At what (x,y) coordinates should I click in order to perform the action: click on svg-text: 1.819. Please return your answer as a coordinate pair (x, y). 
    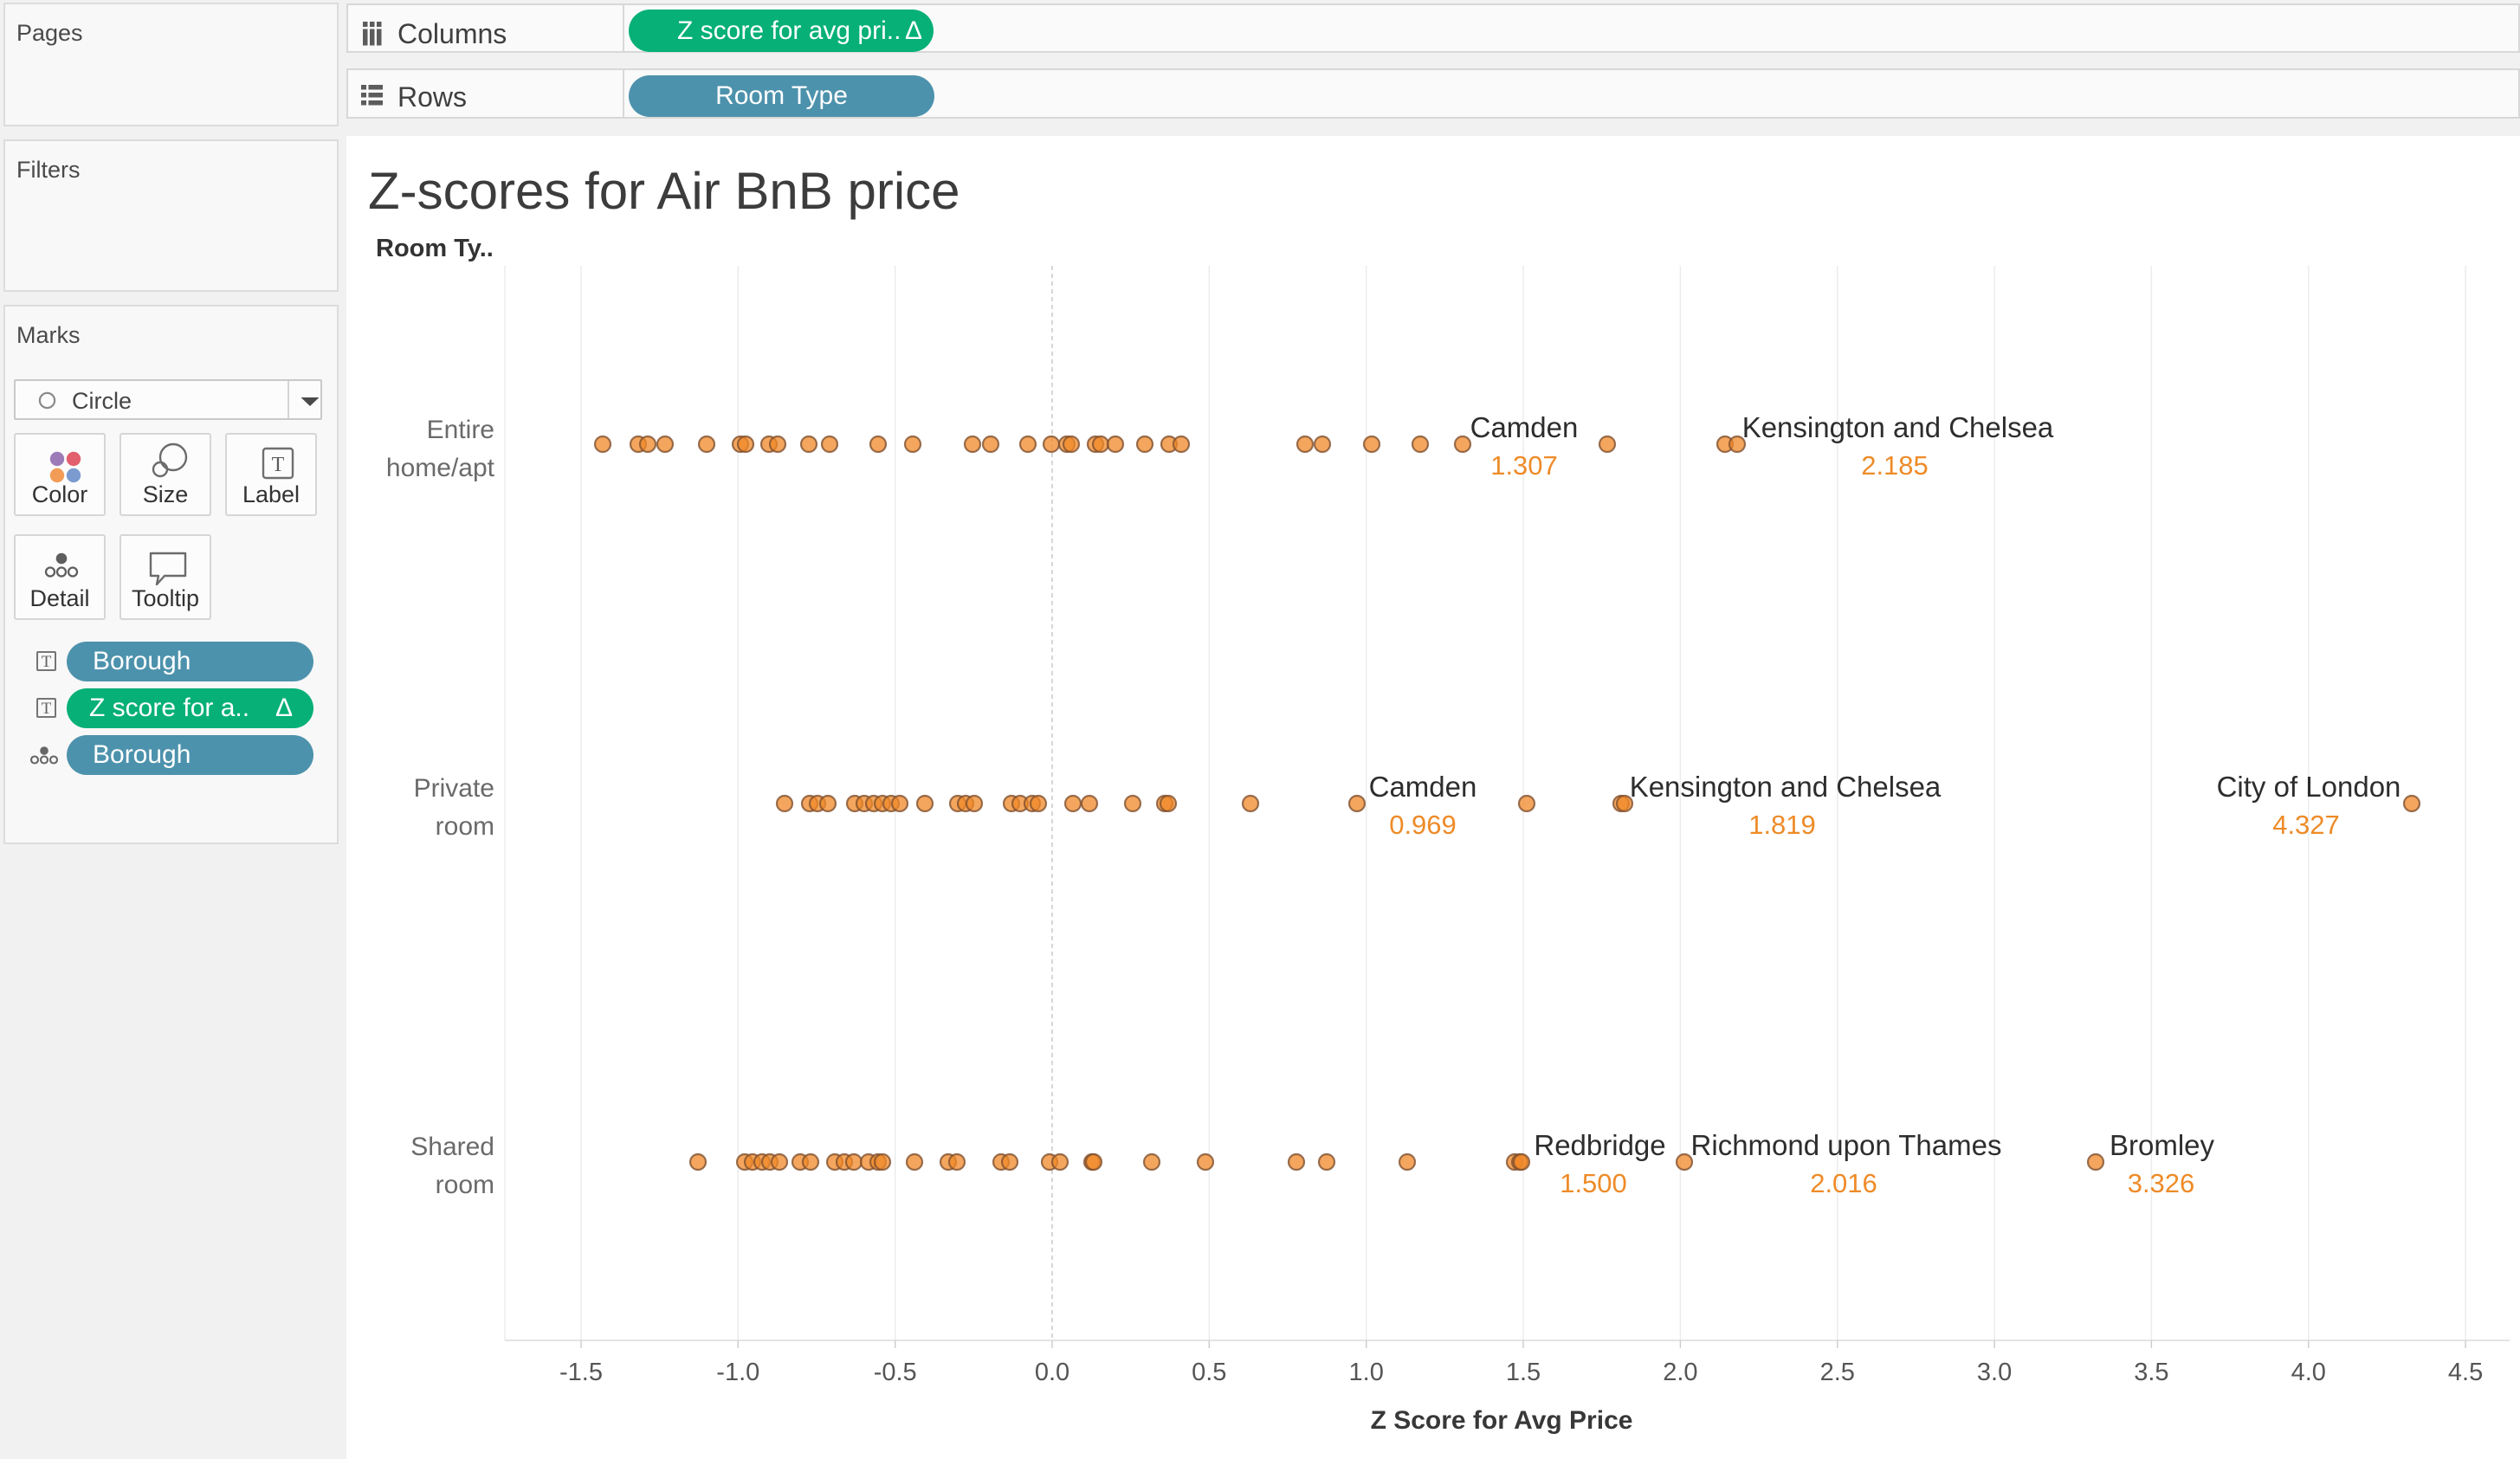
    Looking at the image, I should click on (1782, 825).